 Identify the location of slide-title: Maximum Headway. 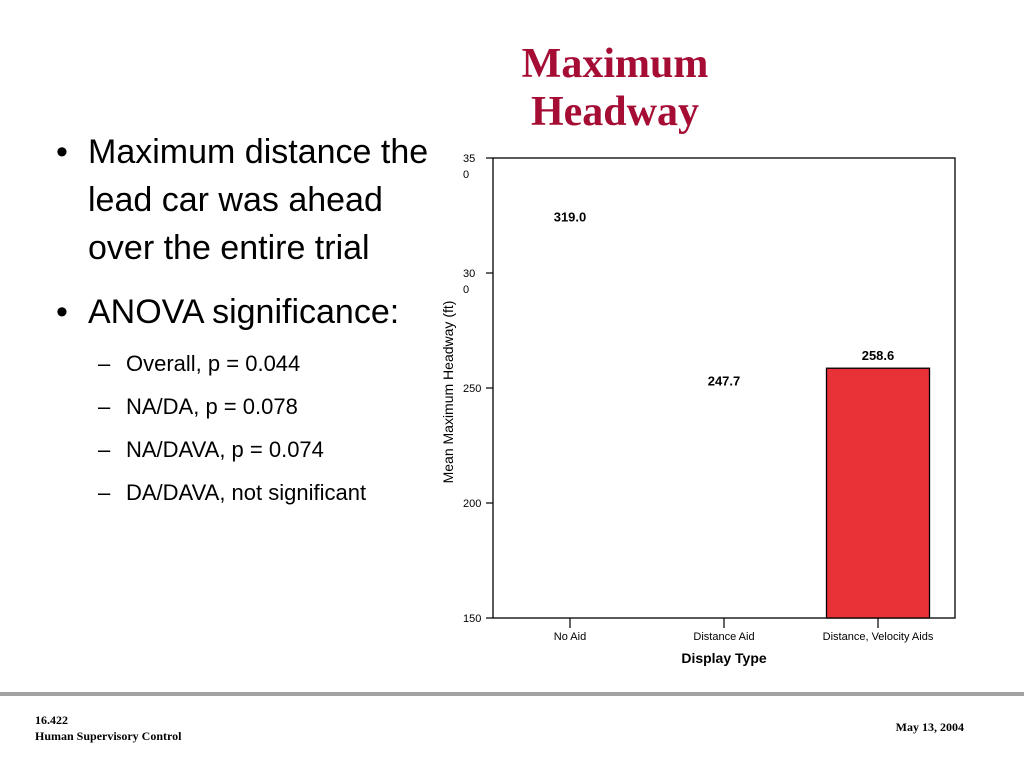
(615, 88).